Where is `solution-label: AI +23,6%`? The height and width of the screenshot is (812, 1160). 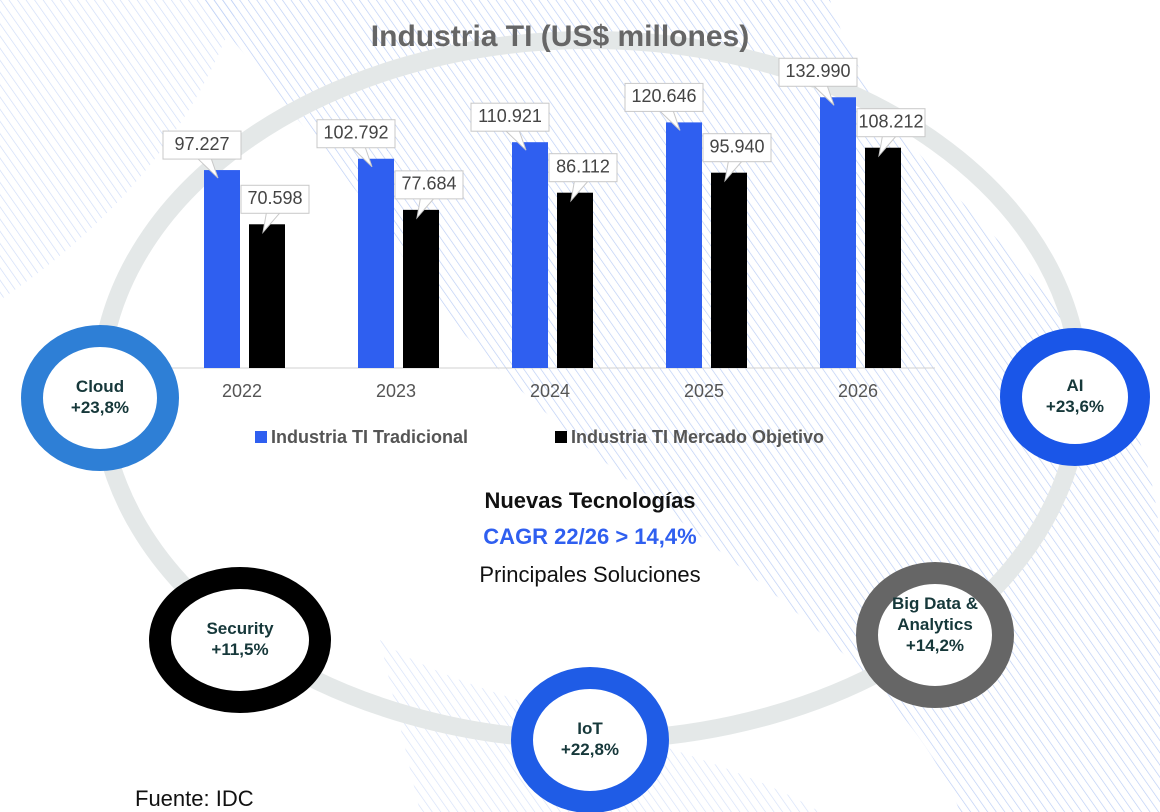
solution-label: AI +23,6% is located at coordinates (1075, 396).